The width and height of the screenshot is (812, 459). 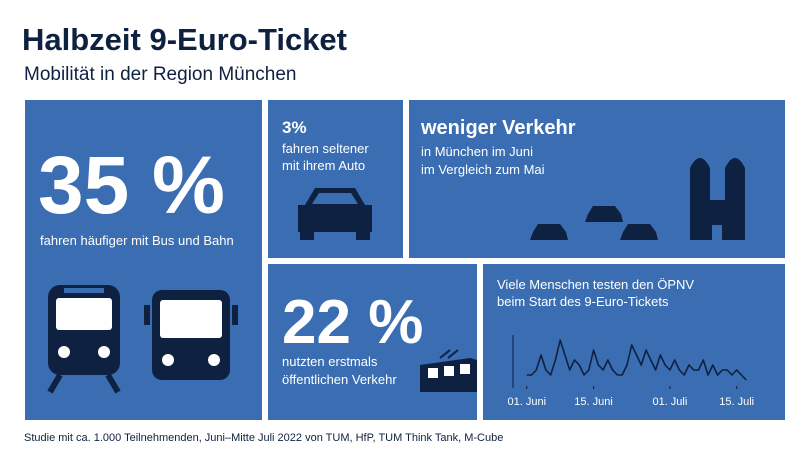 I want to click on x-tick-label: 15. Juli, so click(x=736, y=402).